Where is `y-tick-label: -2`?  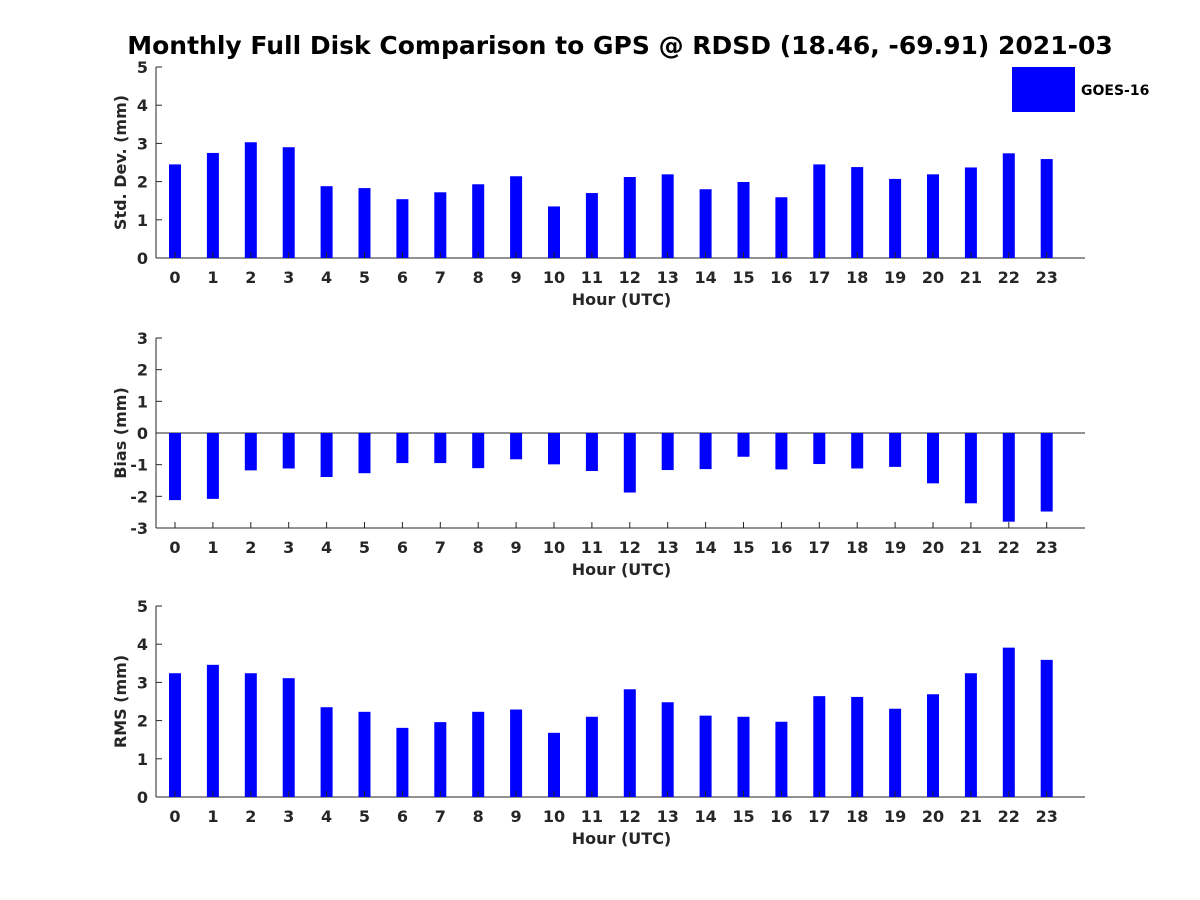
y-tick-label: -2 is located at coordinates (139, 496).